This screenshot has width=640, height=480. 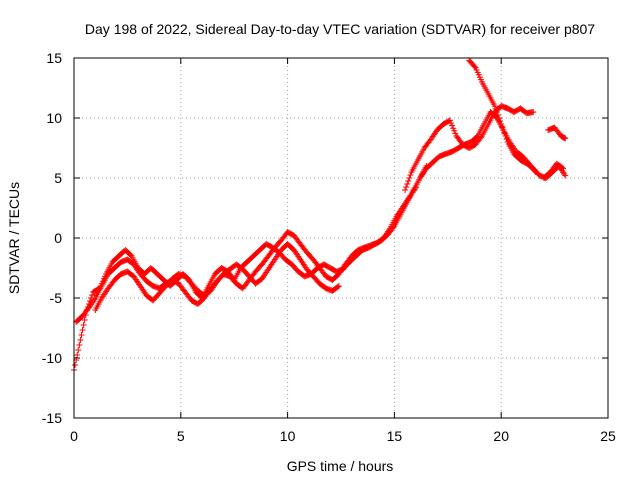 I want to click on series-track-c, so click(x=217, y=277).